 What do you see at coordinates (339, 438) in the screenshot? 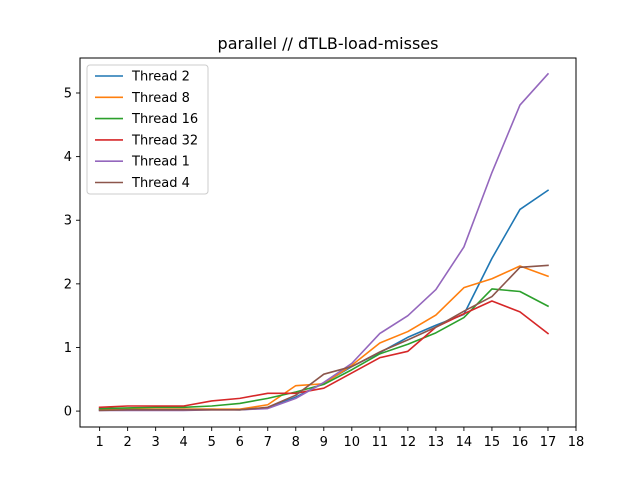
I see `x-axis: 1 2 3 4 5 6 7 8 9 10 11 12 13 14 15 16 17 18` at bounding box center [339, 438].